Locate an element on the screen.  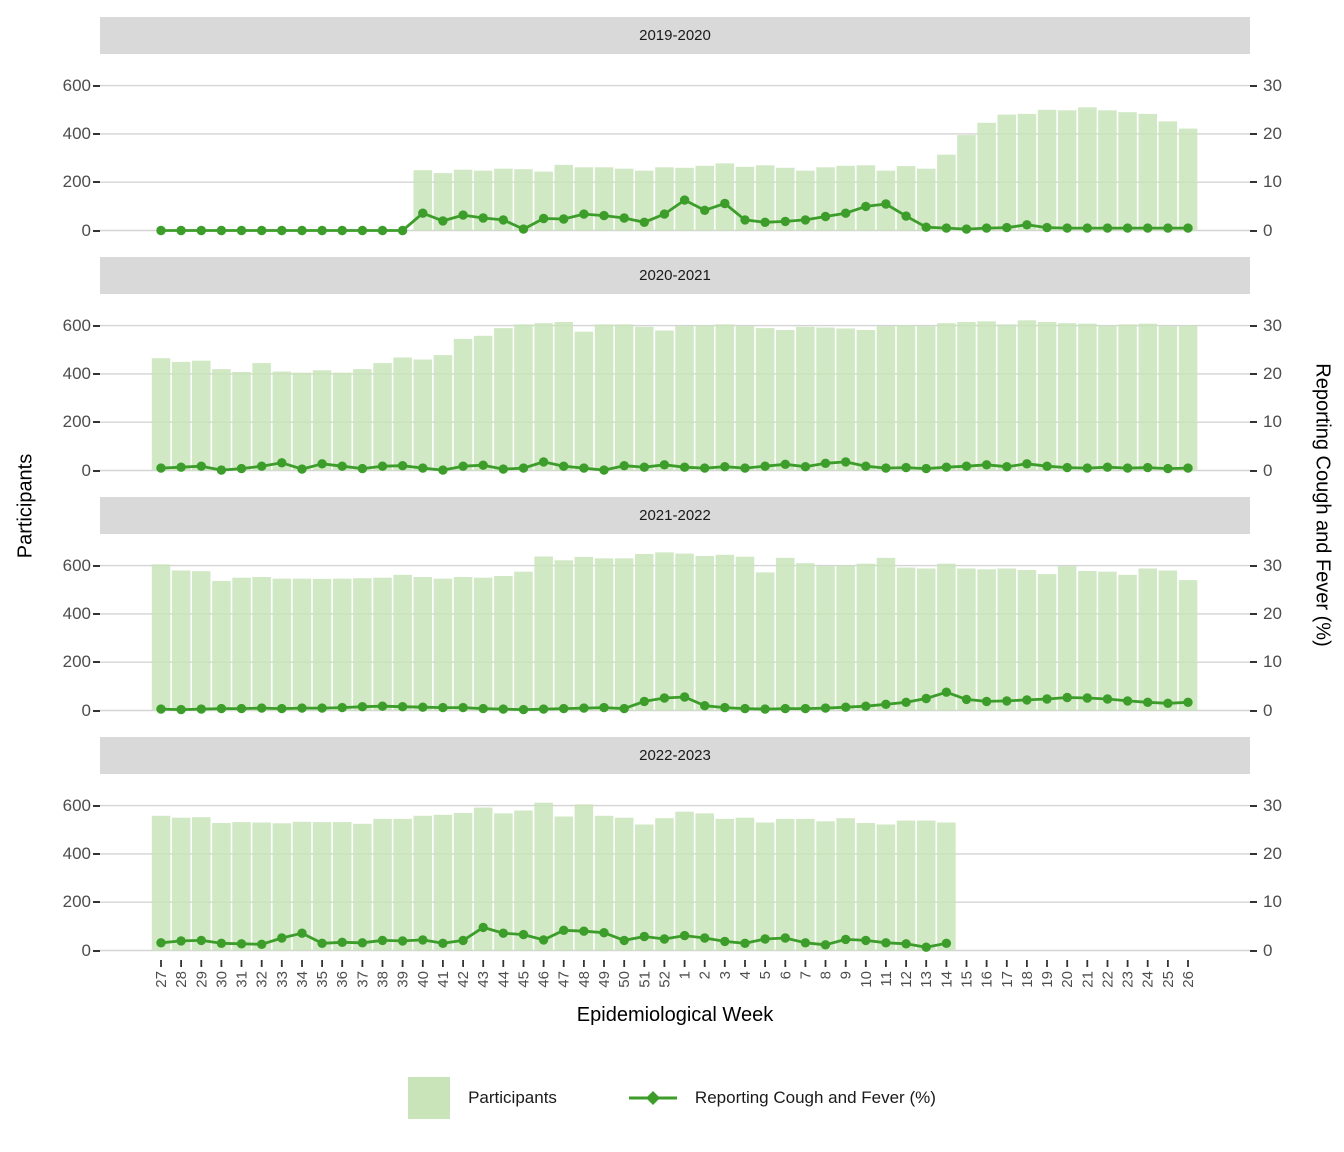
x-tick-label: 19 is located at coordinates (1047, 979).